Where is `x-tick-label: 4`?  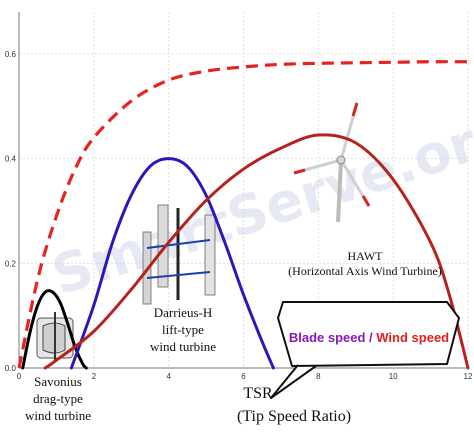
x-tick-label: 4 is located at coordinates (168, 376).